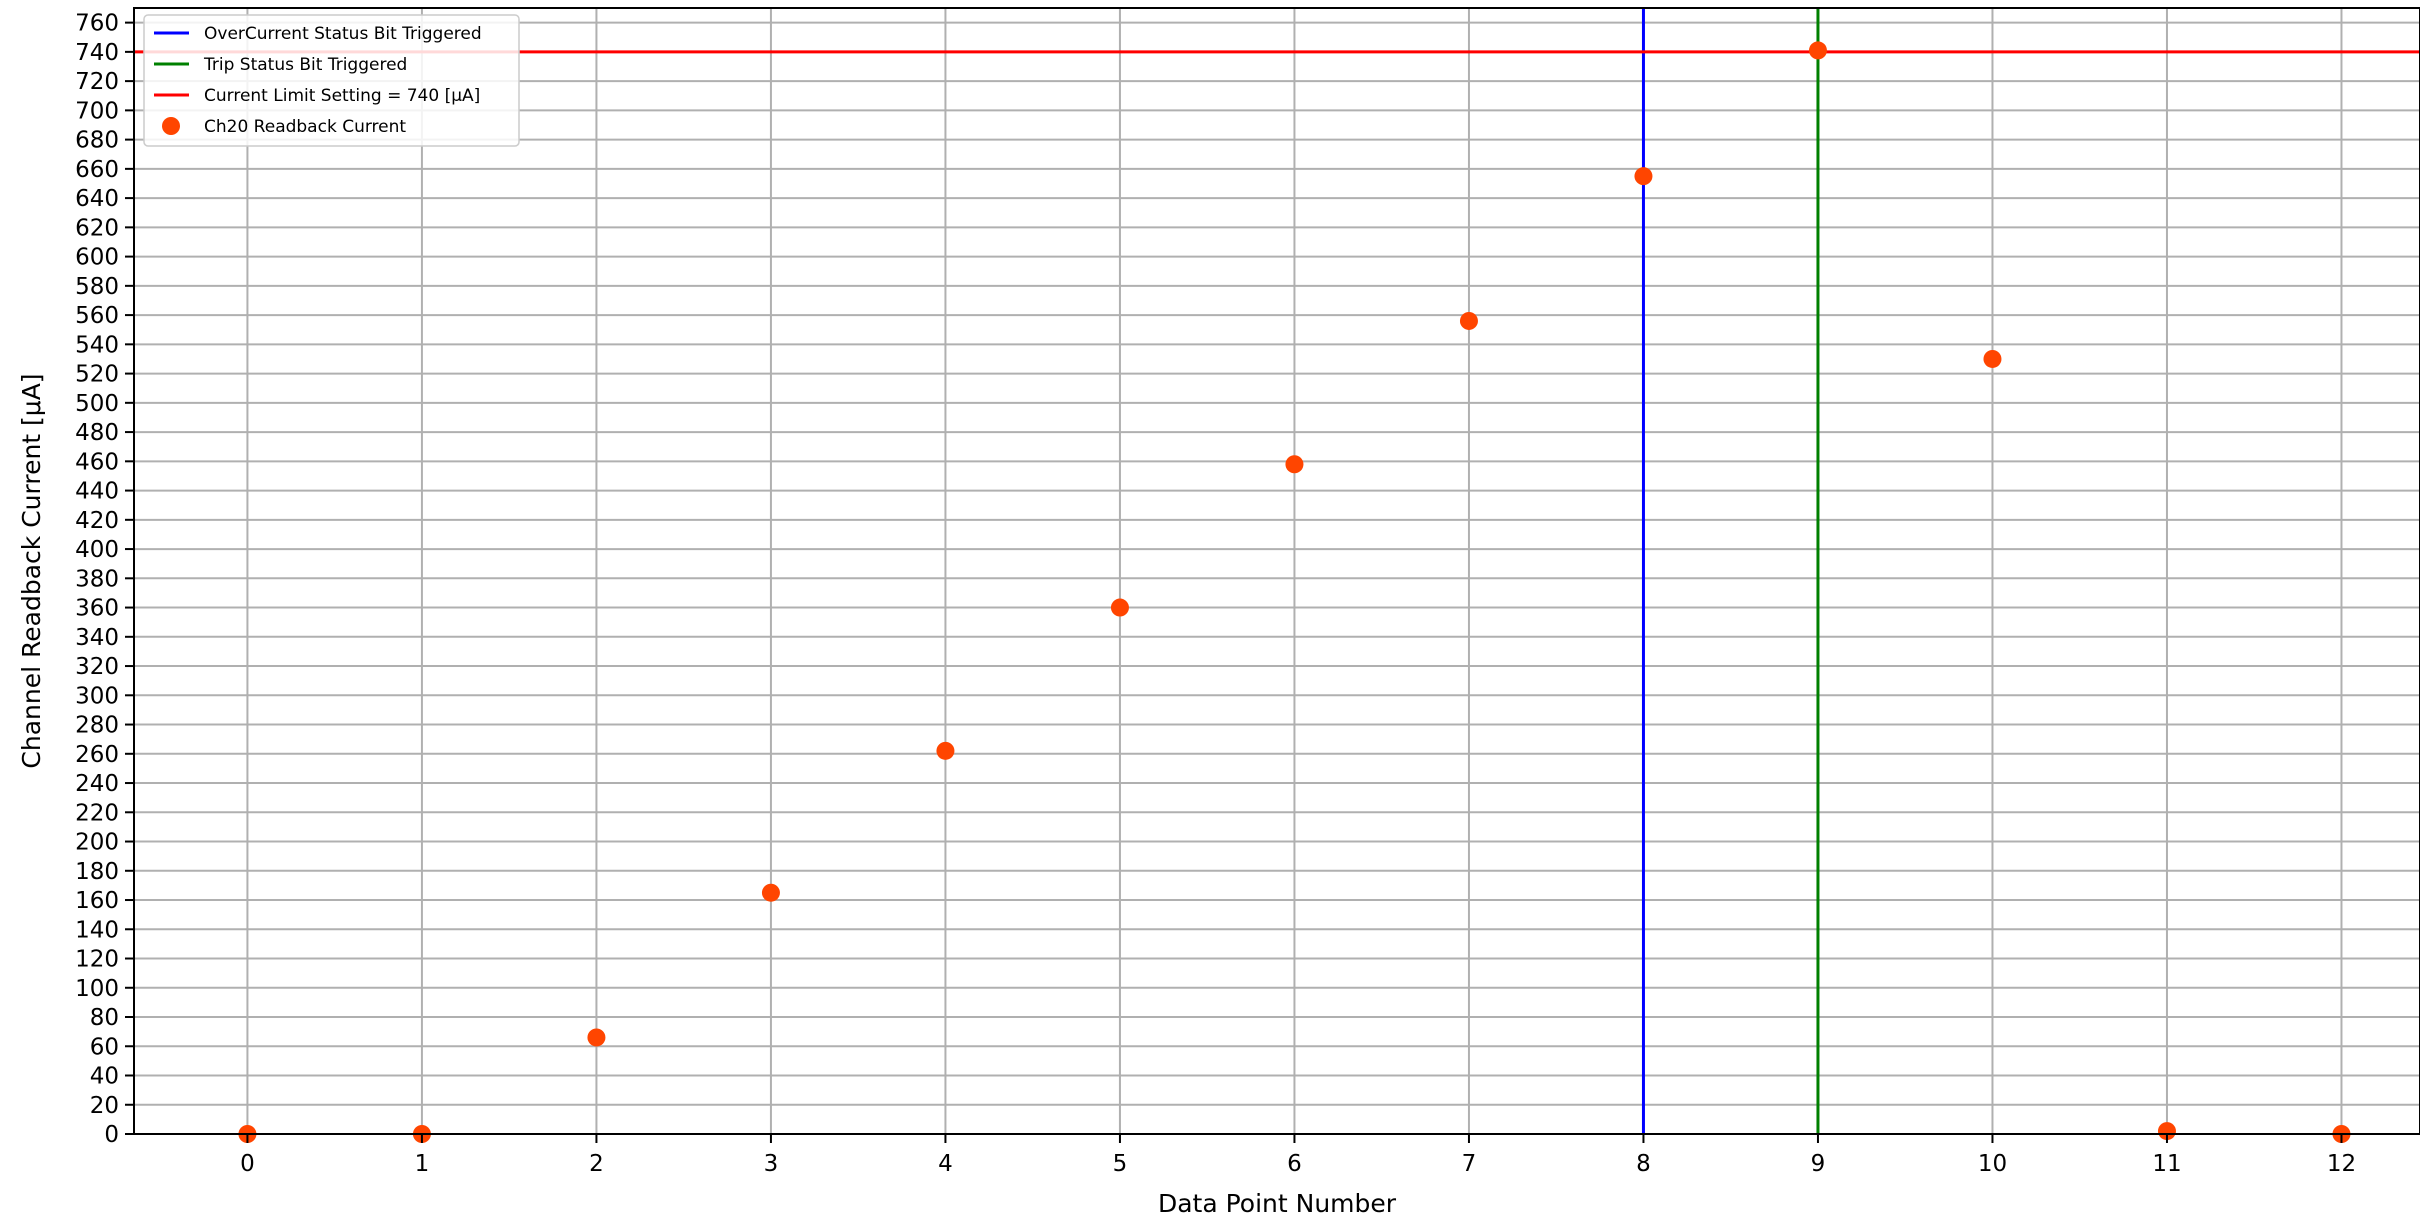 This screenshot has height=1222, width=2420. What do you see at coordinates (97, 492) in the screenshot?
I see `y-tick-label: 440` at bounding box center [97, 492].